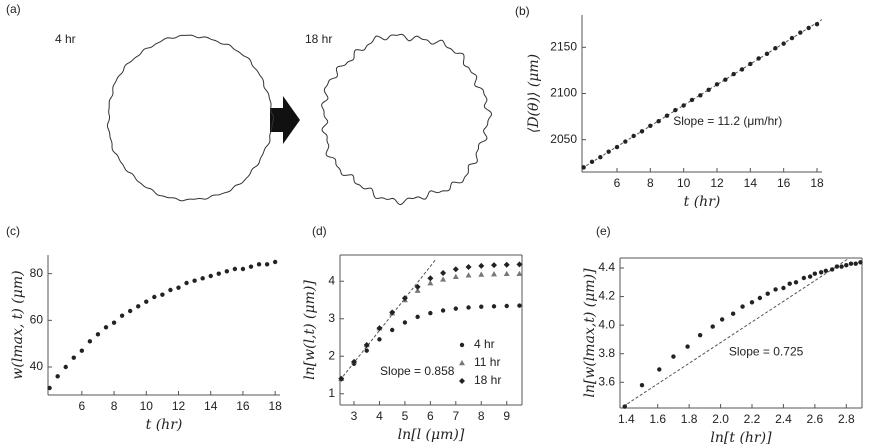  I want to click on panel-label: (a), so click(13, 9).